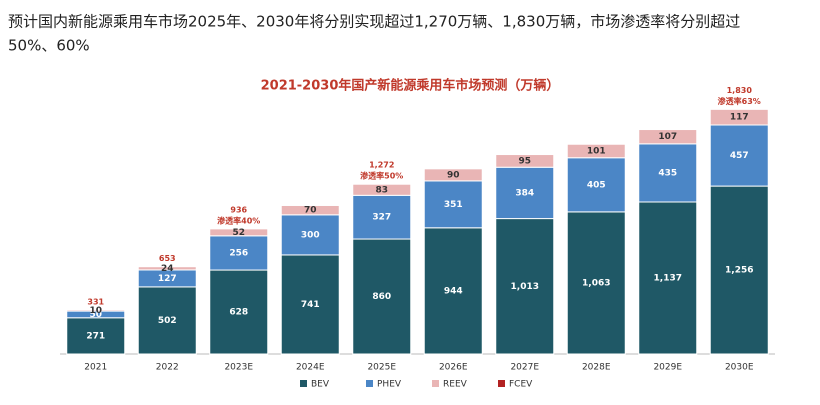 This screenshot has width=820, height=405. I want to click on legend-label: REEV, so click(455, 385).